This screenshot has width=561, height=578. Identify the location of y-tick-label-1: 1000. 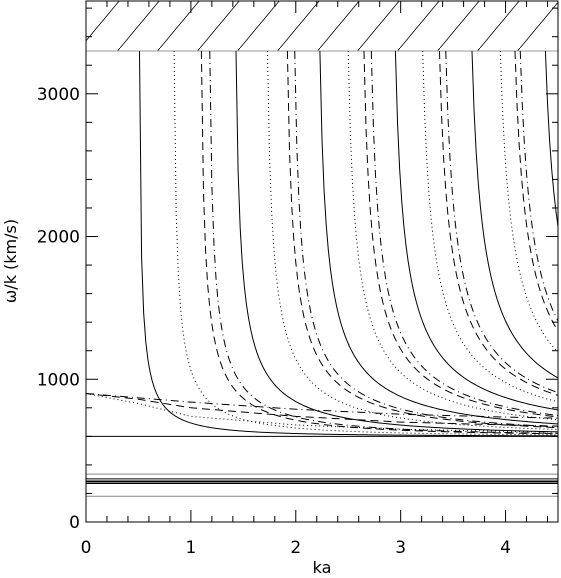
(58, 380).